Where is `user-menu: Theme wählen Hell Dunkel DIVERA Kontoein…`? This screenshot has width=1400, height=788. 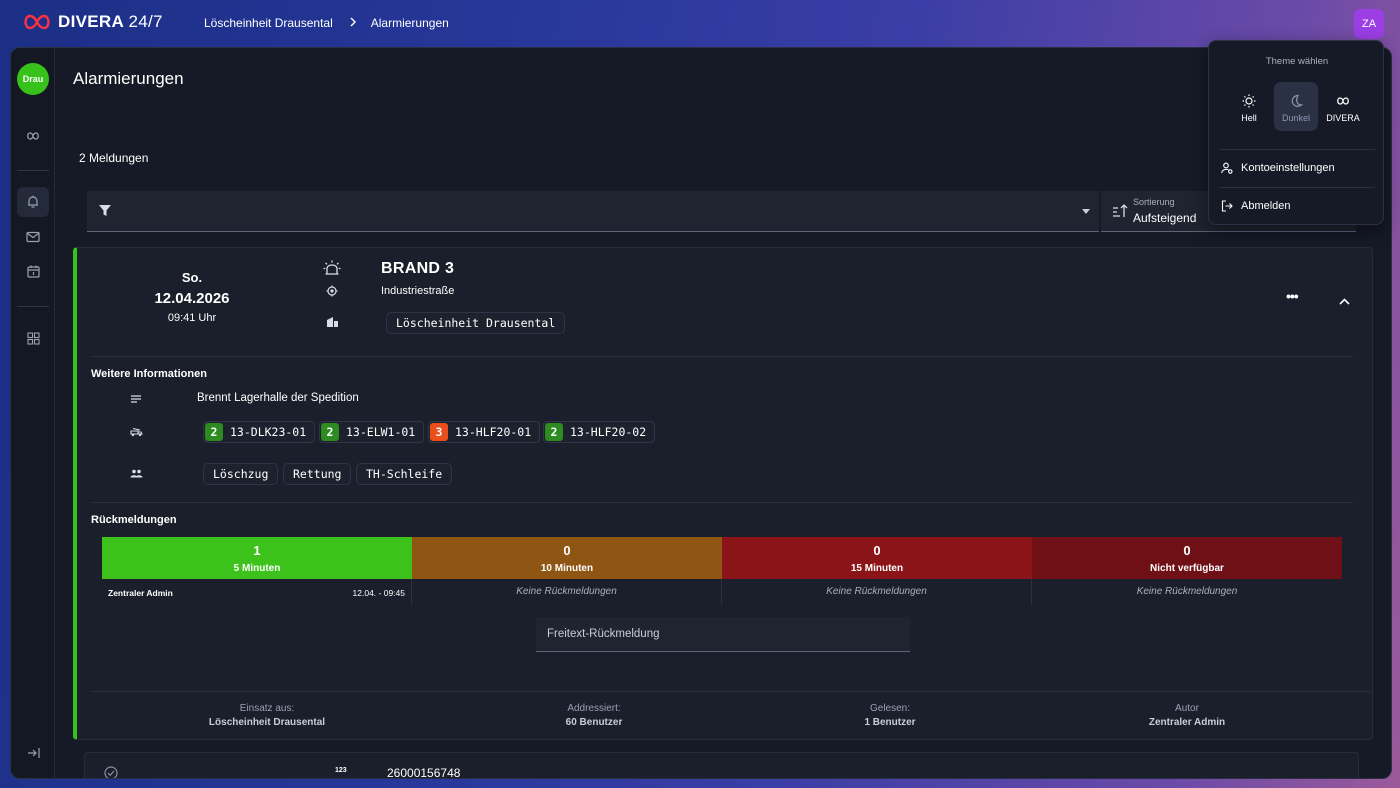 user-menu: Theme wählen Hell Dunkel DIVERA Kontoein… is located at coordinates (1296, 132).